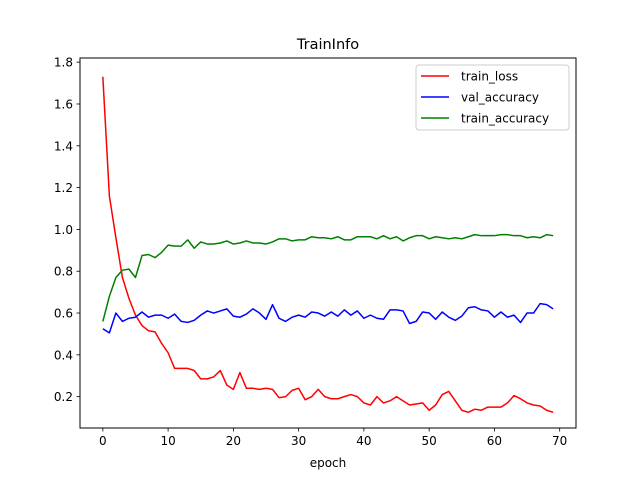 The image size is (640, 480). What do you see at coordinates (500, 98) in the screenshot?
I see `legend-label: val_accuracy` at bounding box center [500, 98].